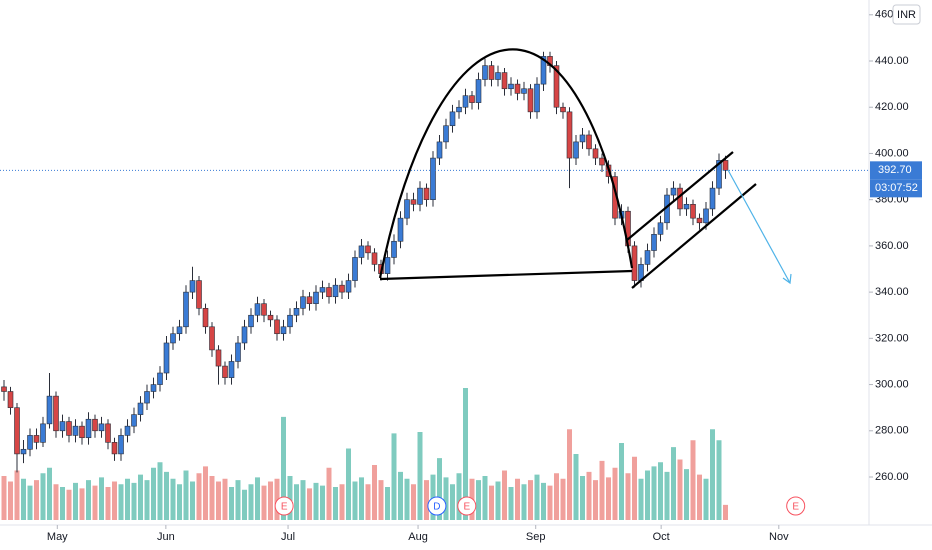  I want to click on event-marker, so click(437, 506).